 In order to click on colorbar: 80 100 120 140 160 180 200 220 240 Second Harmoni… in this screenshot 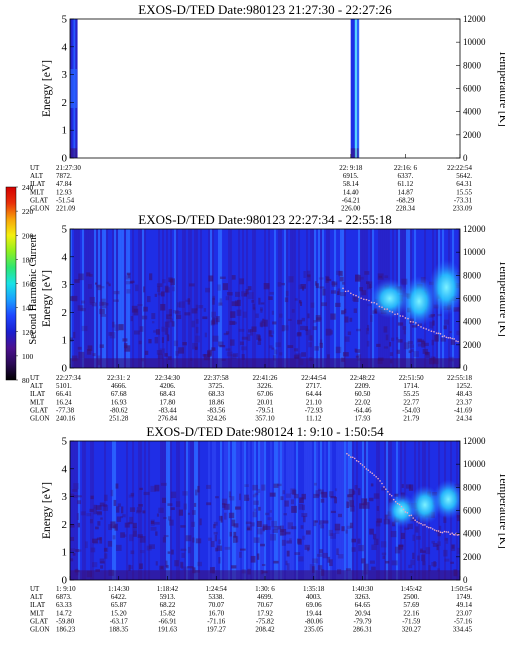, I will do `click(22, 284)`.